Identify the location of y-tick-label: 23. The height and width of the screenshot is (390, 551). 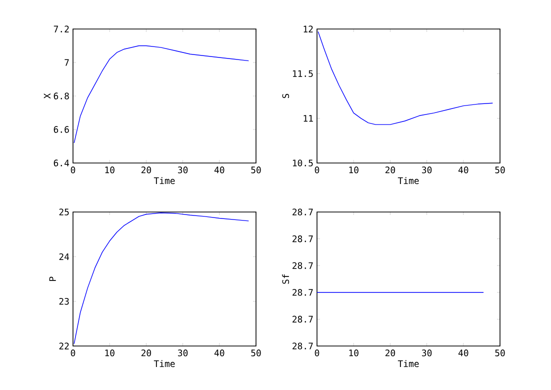
(64, 301).